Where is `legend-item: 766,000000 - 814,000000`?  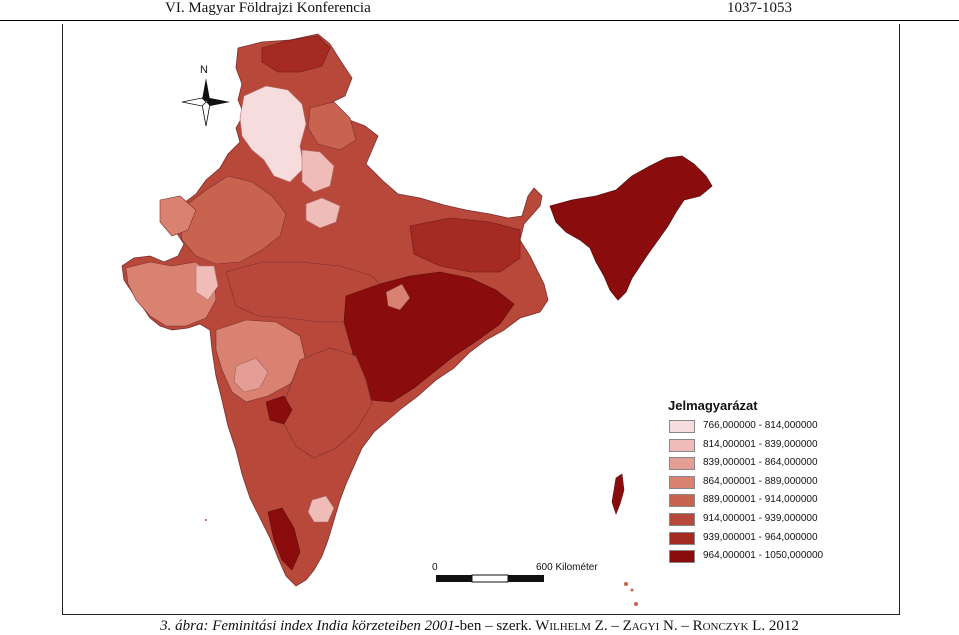 legend-item: 766,000000 - 814,000000 is located at coordinates (768, 426).